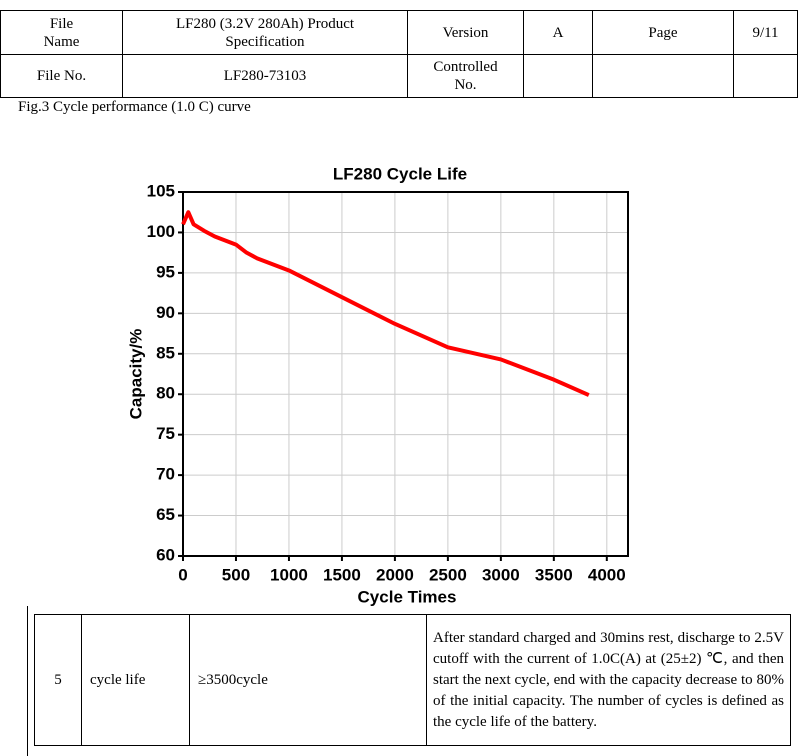  I want to click on cell: cycle life, so click(135, 680).